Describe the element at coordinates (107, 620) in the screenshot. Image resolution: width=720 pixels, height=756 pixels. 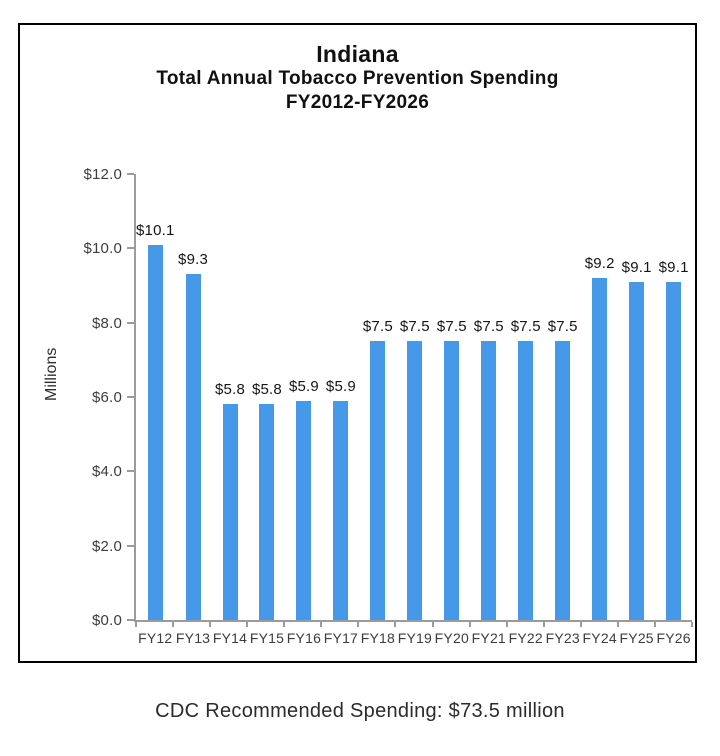
I see `y-tick-label: $0.0` at that location.